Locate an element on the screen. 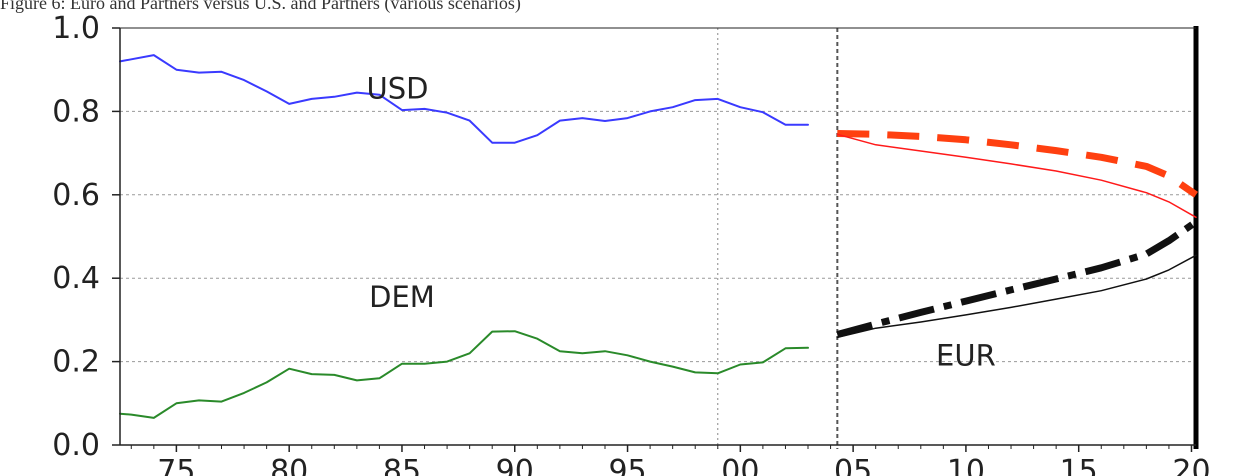  y-tick-label: 0.6 is located at coordinates (76, 195).